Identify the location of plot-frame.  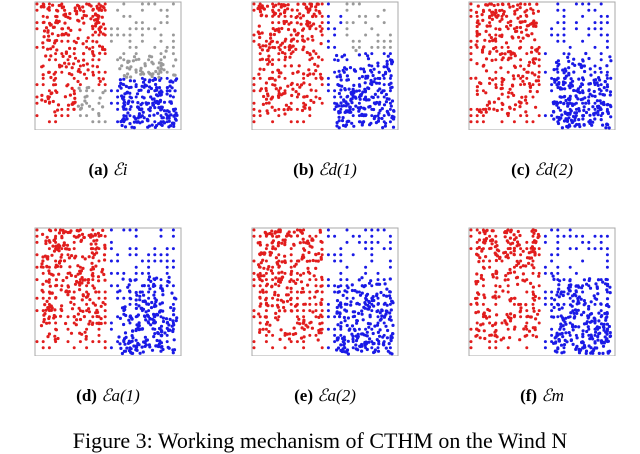
(108, 65).